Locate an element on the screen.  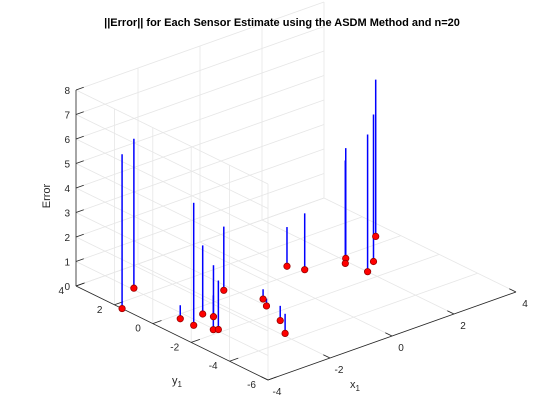
y-tick-label: 2 is located at coordinates (100, 310).